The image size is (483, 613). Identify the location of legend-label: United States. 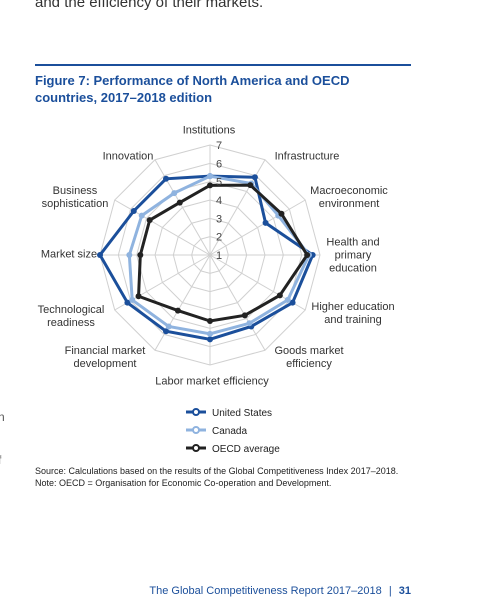
(242, 413).